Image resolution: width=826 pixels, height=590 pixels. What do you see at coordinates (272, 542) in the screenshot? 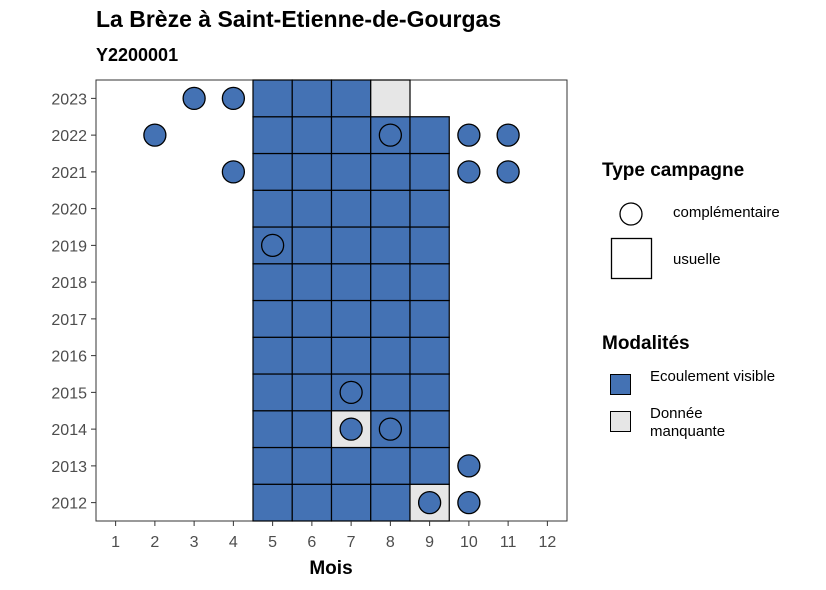
I see `x-tick-label-5: 5` at bounding box center [272, 542].